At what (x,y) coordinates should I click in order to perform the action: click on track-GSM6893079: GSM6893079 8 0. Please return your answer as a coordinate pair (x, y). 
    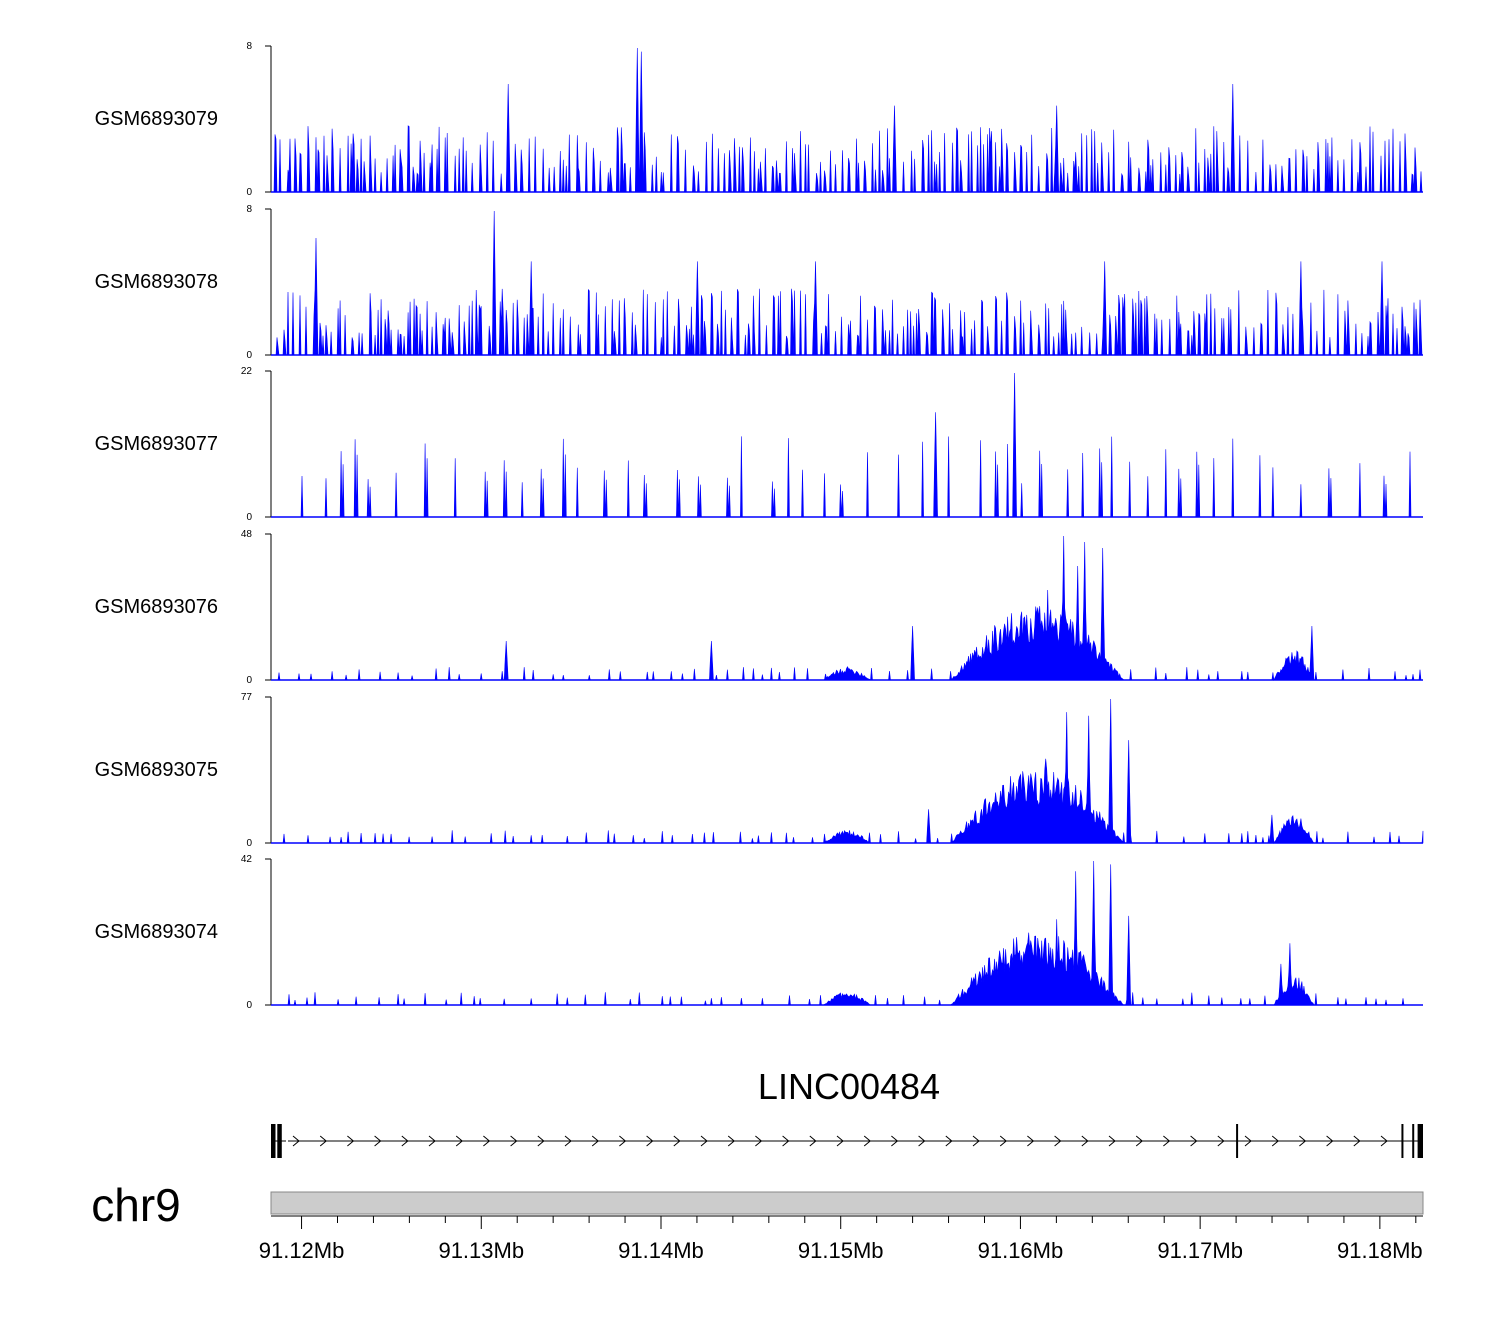
    Looking at the image, I should click on (759, 119).